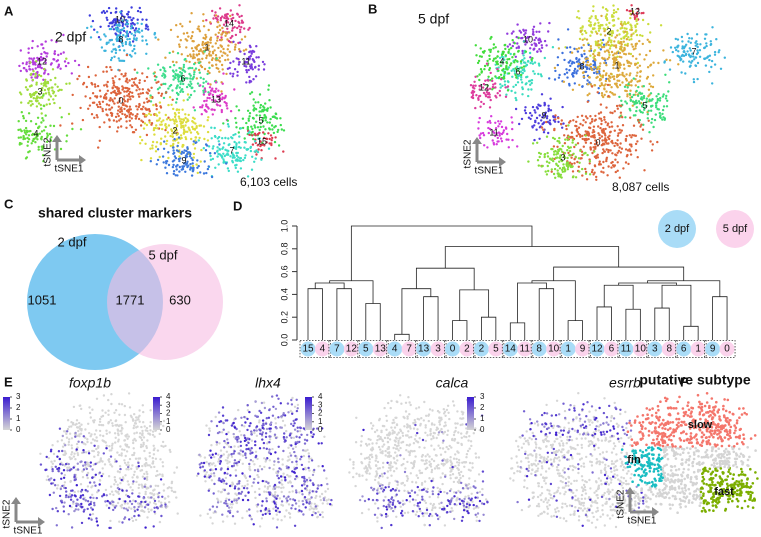  Describe the element at coordinates (216, 99) in the screenshot. I see `cluster-label: 13` at that location.